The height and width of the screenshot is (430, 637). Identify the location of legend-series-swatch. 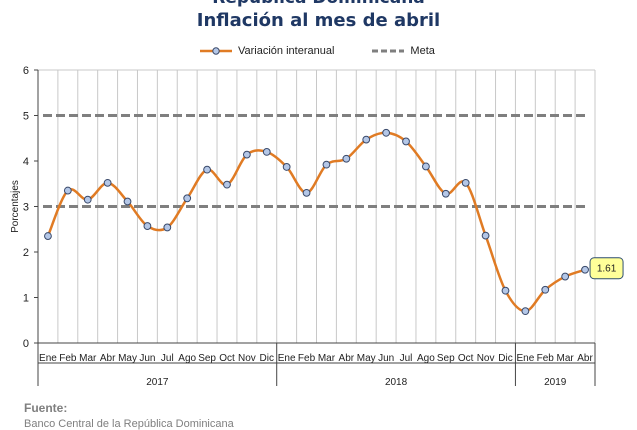
(216, 51).